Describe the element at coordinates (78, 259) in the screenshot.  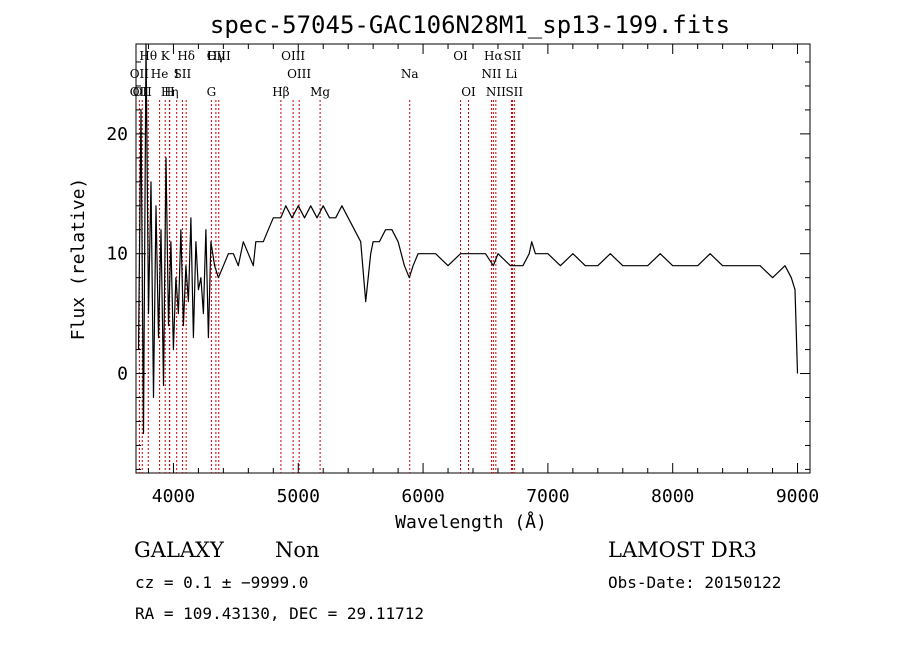
I see `y-axis-label: Flux (relative)` at that location.